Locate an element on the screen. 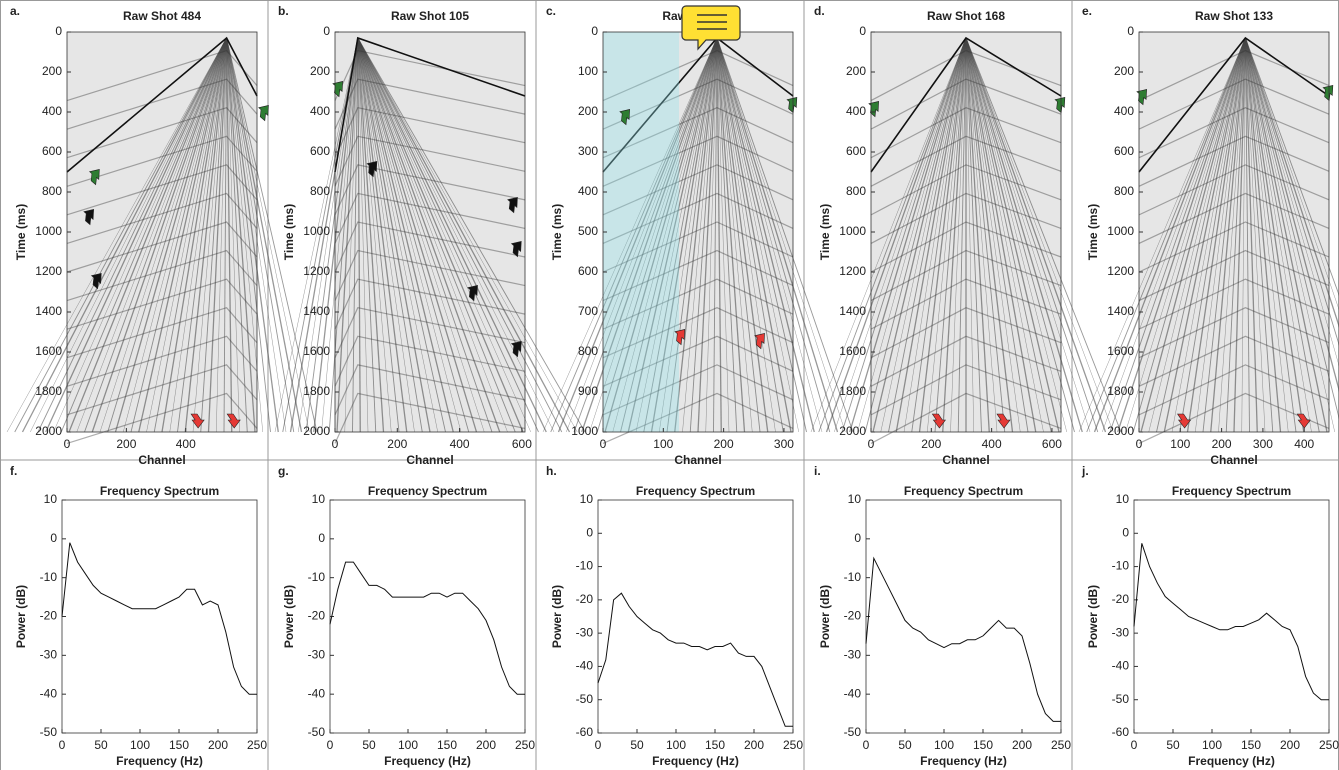 This screenshot has height=770, width=1339. y-tick-label: 600 is located at coordinates (588, 271).